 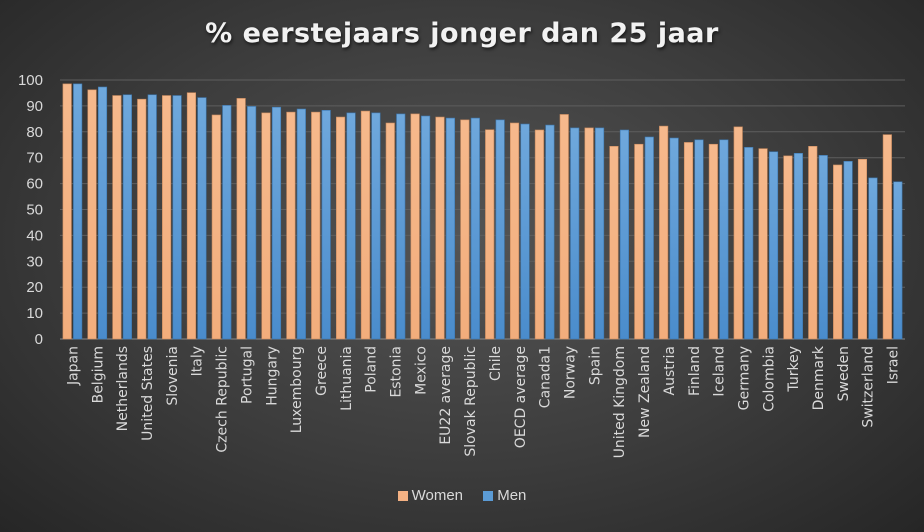 What do you see at coordinates (326, 225) in the screenshot?
I see `bar-men: Greece — Men: 88.3` at bounding box center [326, 225].